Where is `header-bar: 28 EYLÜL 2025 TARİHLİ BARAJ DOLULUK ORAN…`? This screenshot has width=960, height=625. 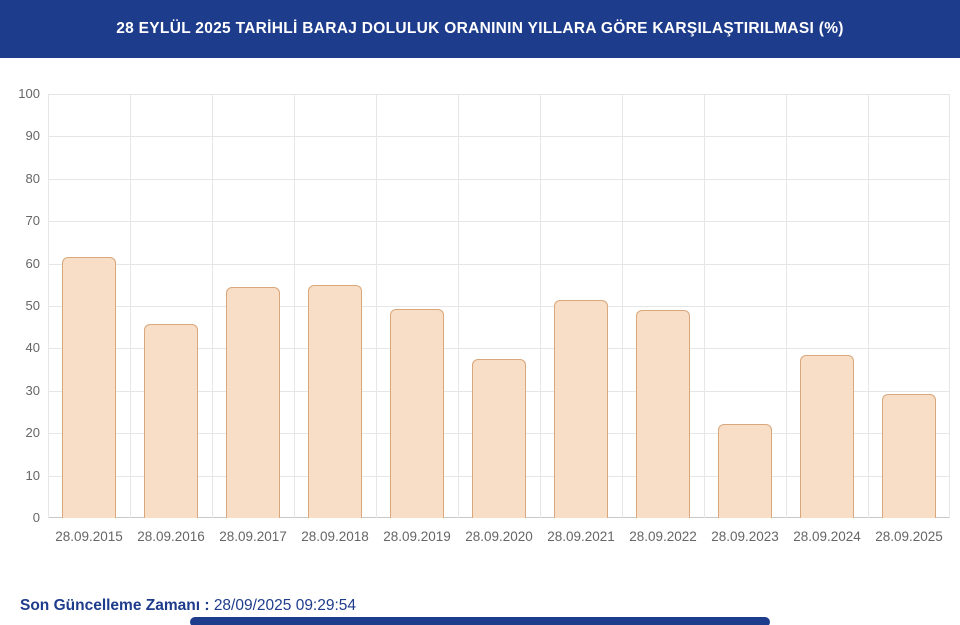 header-bar: 28 EYLÜL 2025 TARİHLİ BARAJ DOLULUK ORAN… is located at coordinates (480, 29).